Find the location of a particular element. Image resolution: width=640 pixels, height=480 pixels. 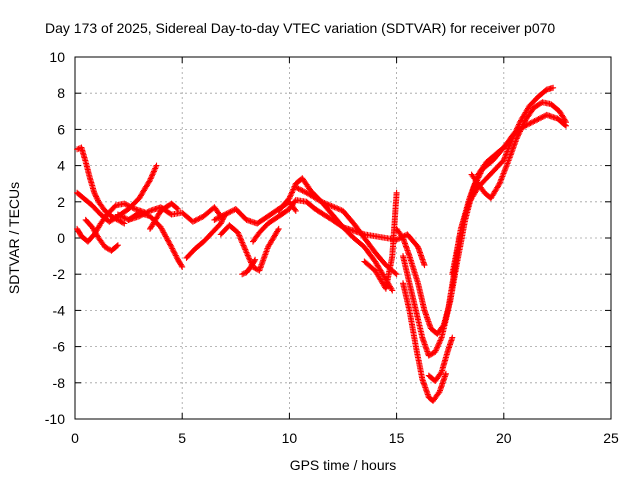

y-tick-label: 8 is located at coordinates (61, 93).